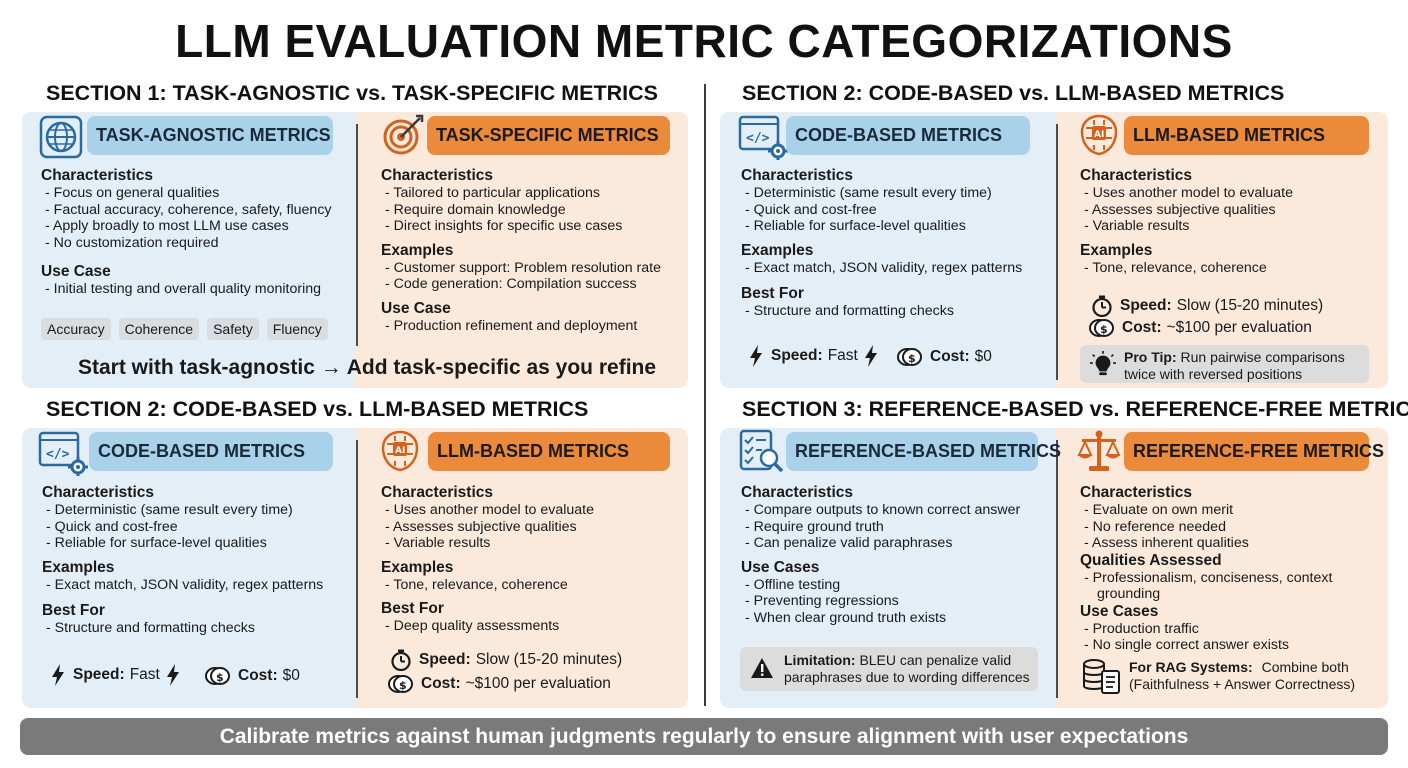 This screenshot has width=1408, height=768. I want to click on lightbulb-icon, so click(1103, 364).